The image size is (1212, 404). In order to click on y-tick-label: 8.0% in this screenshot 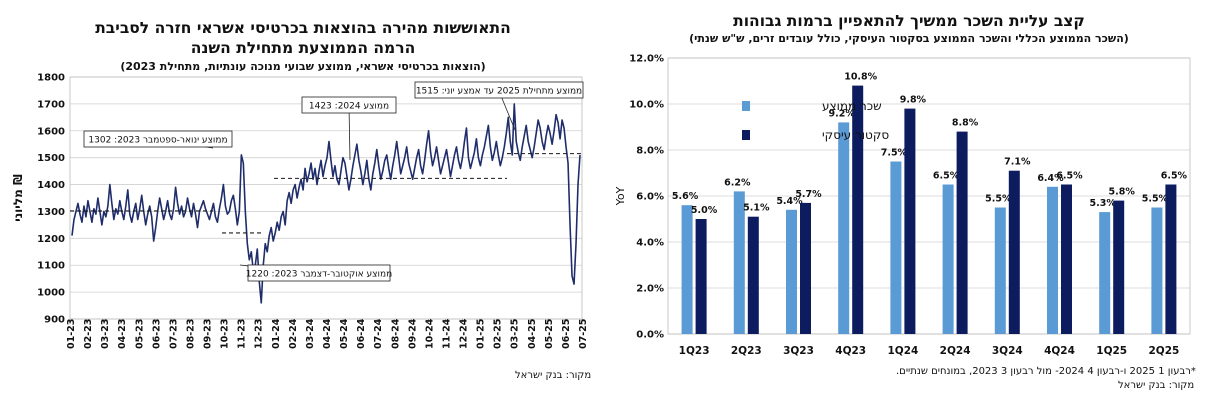, I will do `click(650, 151)`.